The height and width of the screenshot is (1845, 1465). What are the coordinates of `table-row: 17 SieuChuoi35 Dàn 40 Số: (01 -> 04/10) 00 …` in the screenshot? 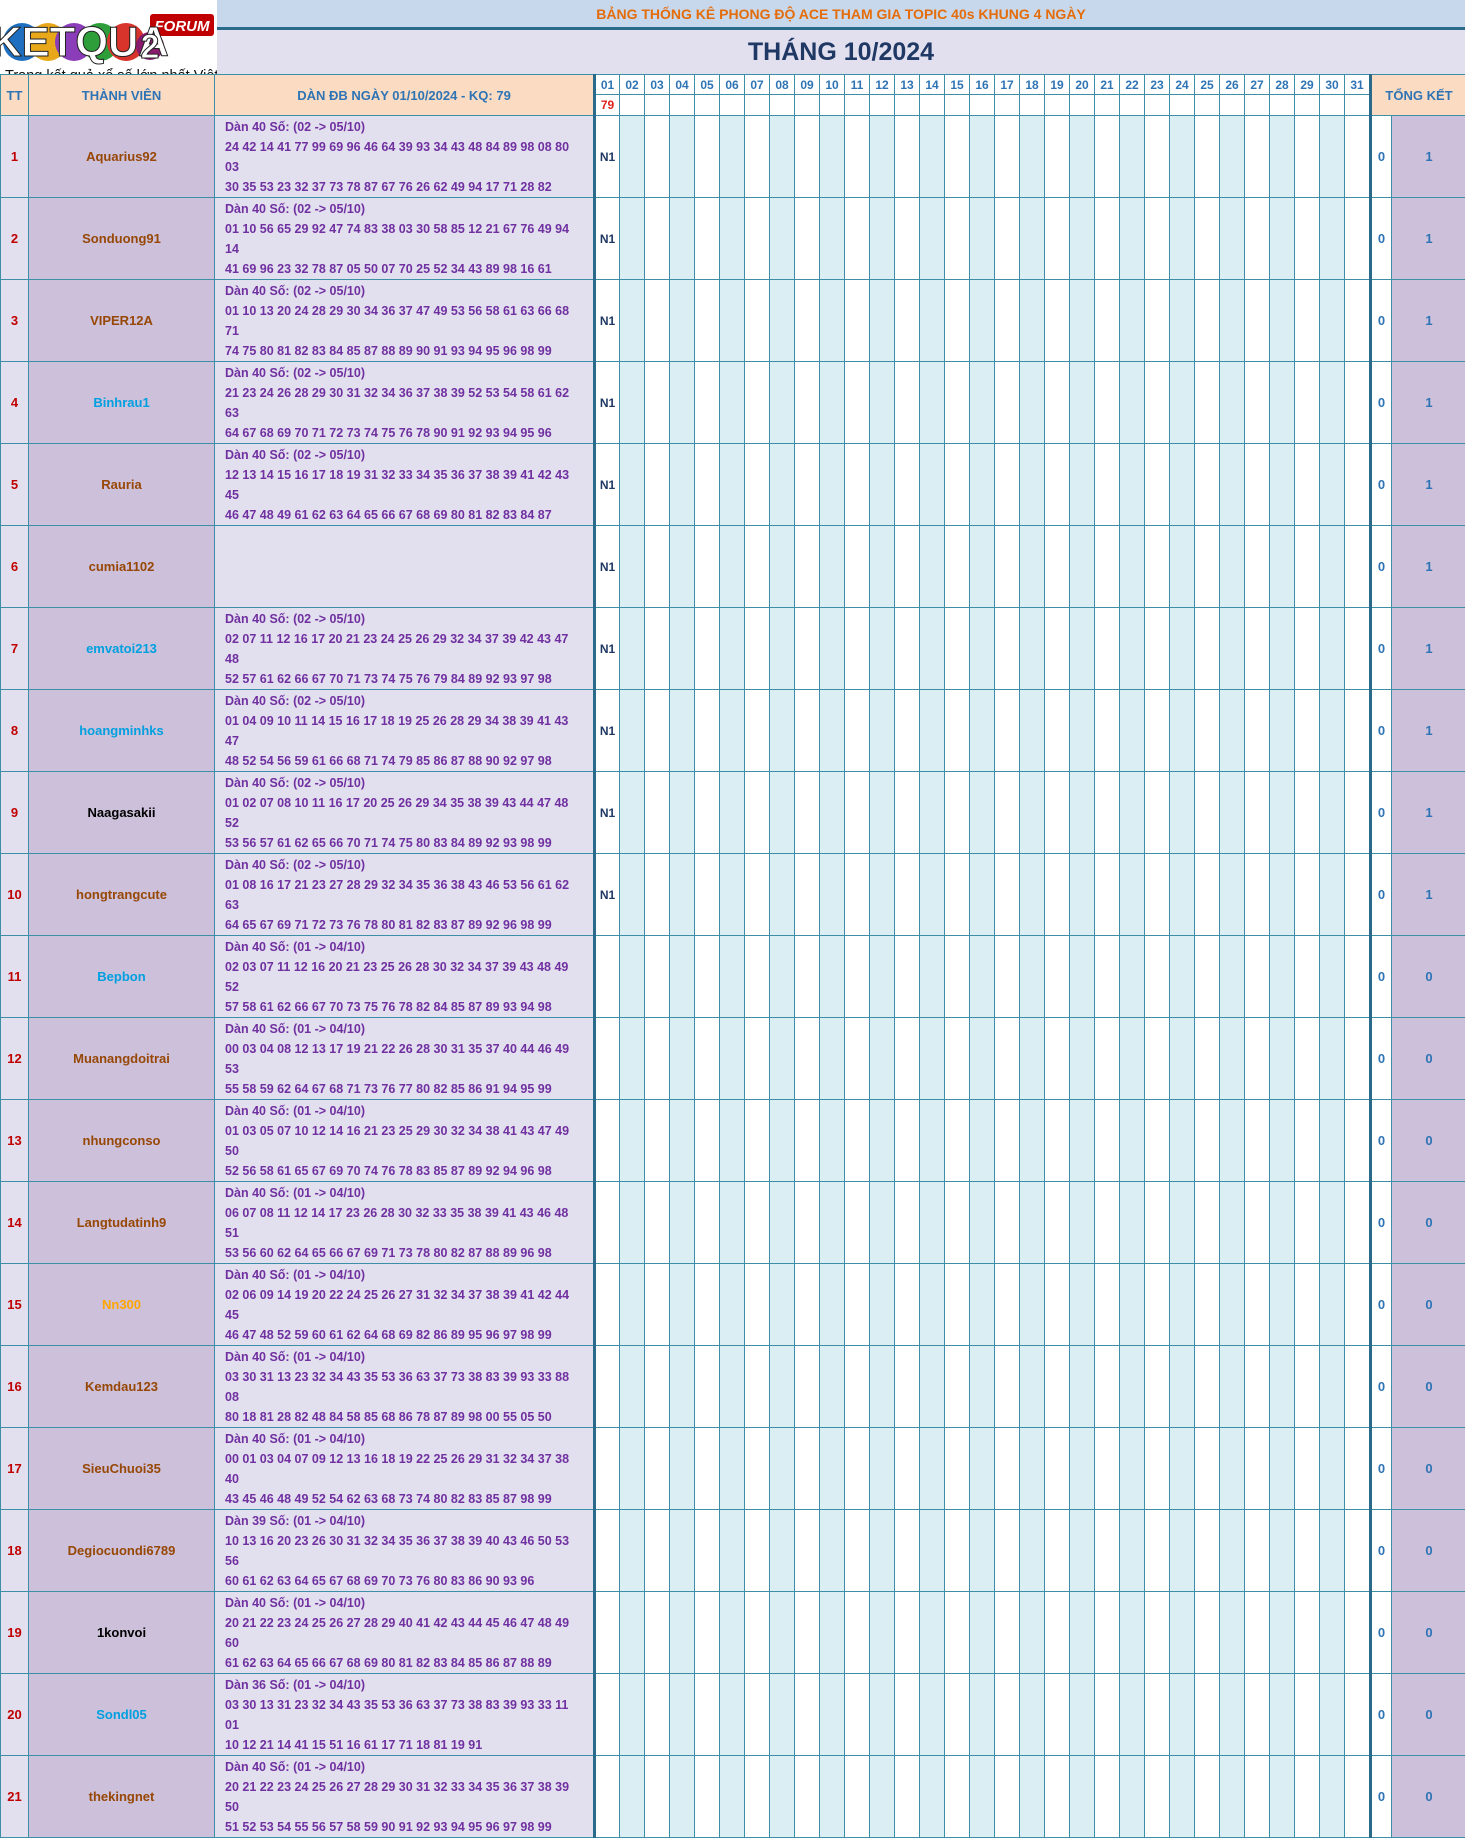 It's located at (732, 1468).